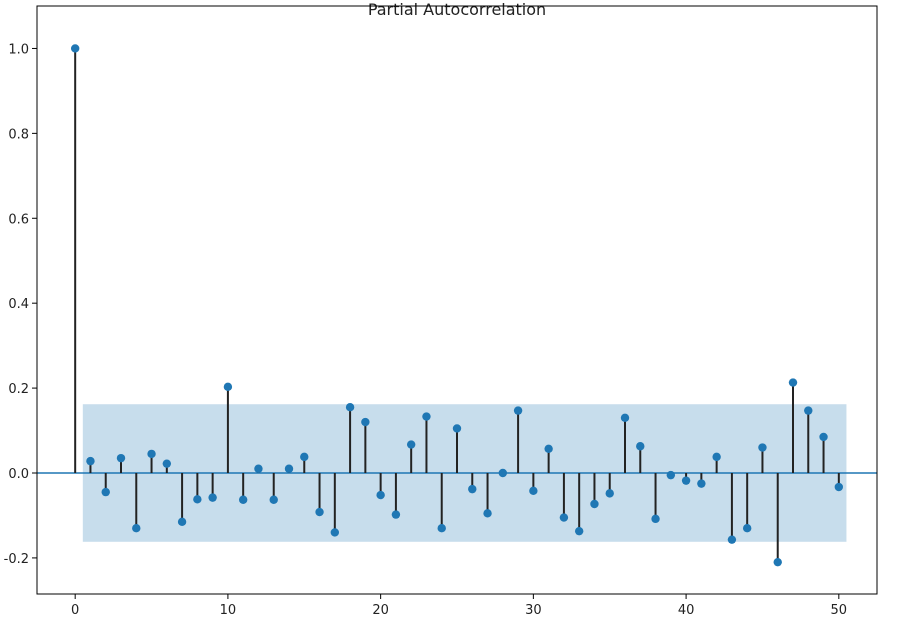 Image resolution: width=909 pixels, height=626 pixels. I want to click on x-tick-label: 40, so click(686, 610).